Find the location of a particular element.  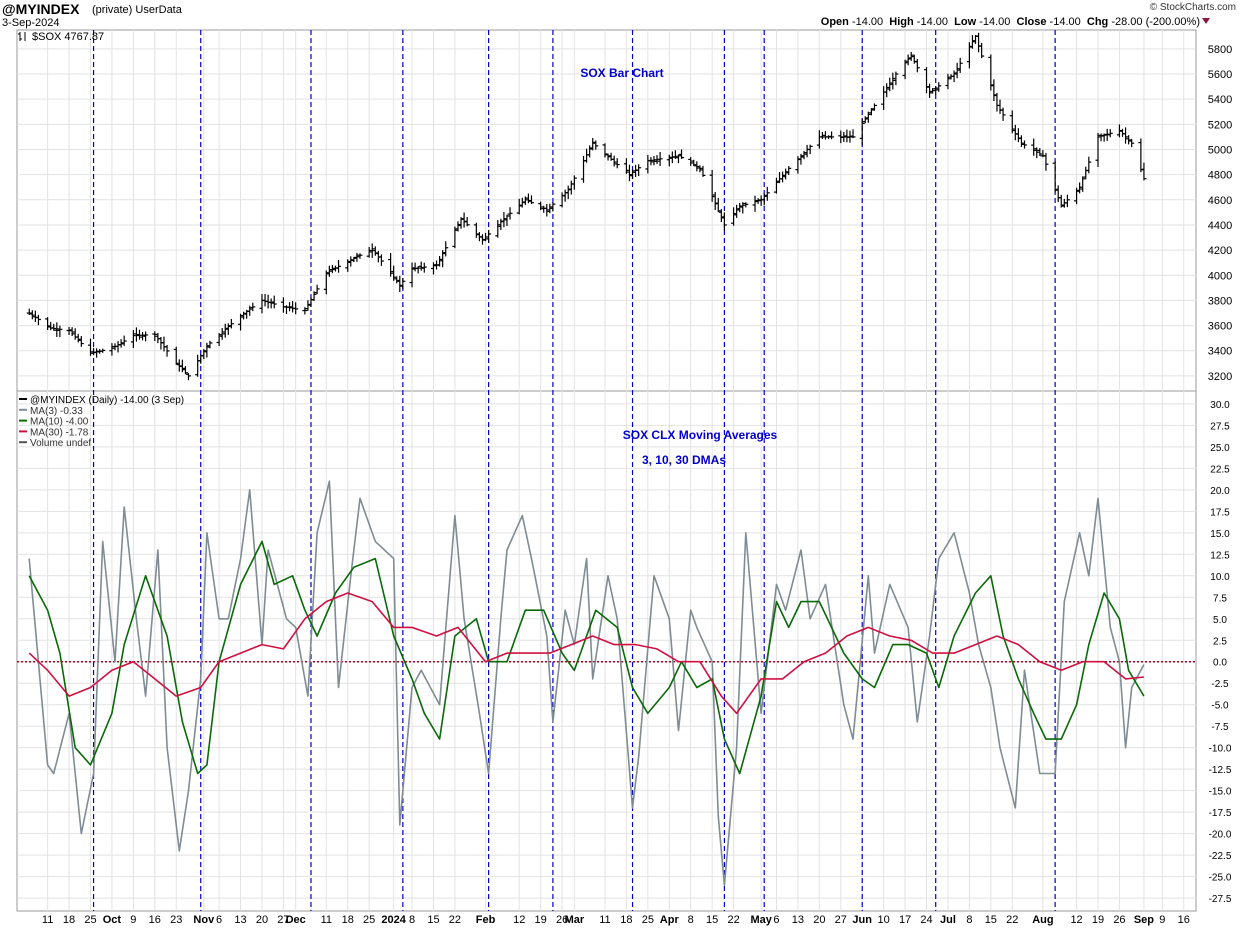

price-y-tick-label: 5200 is located at coordinates (1220, 125).